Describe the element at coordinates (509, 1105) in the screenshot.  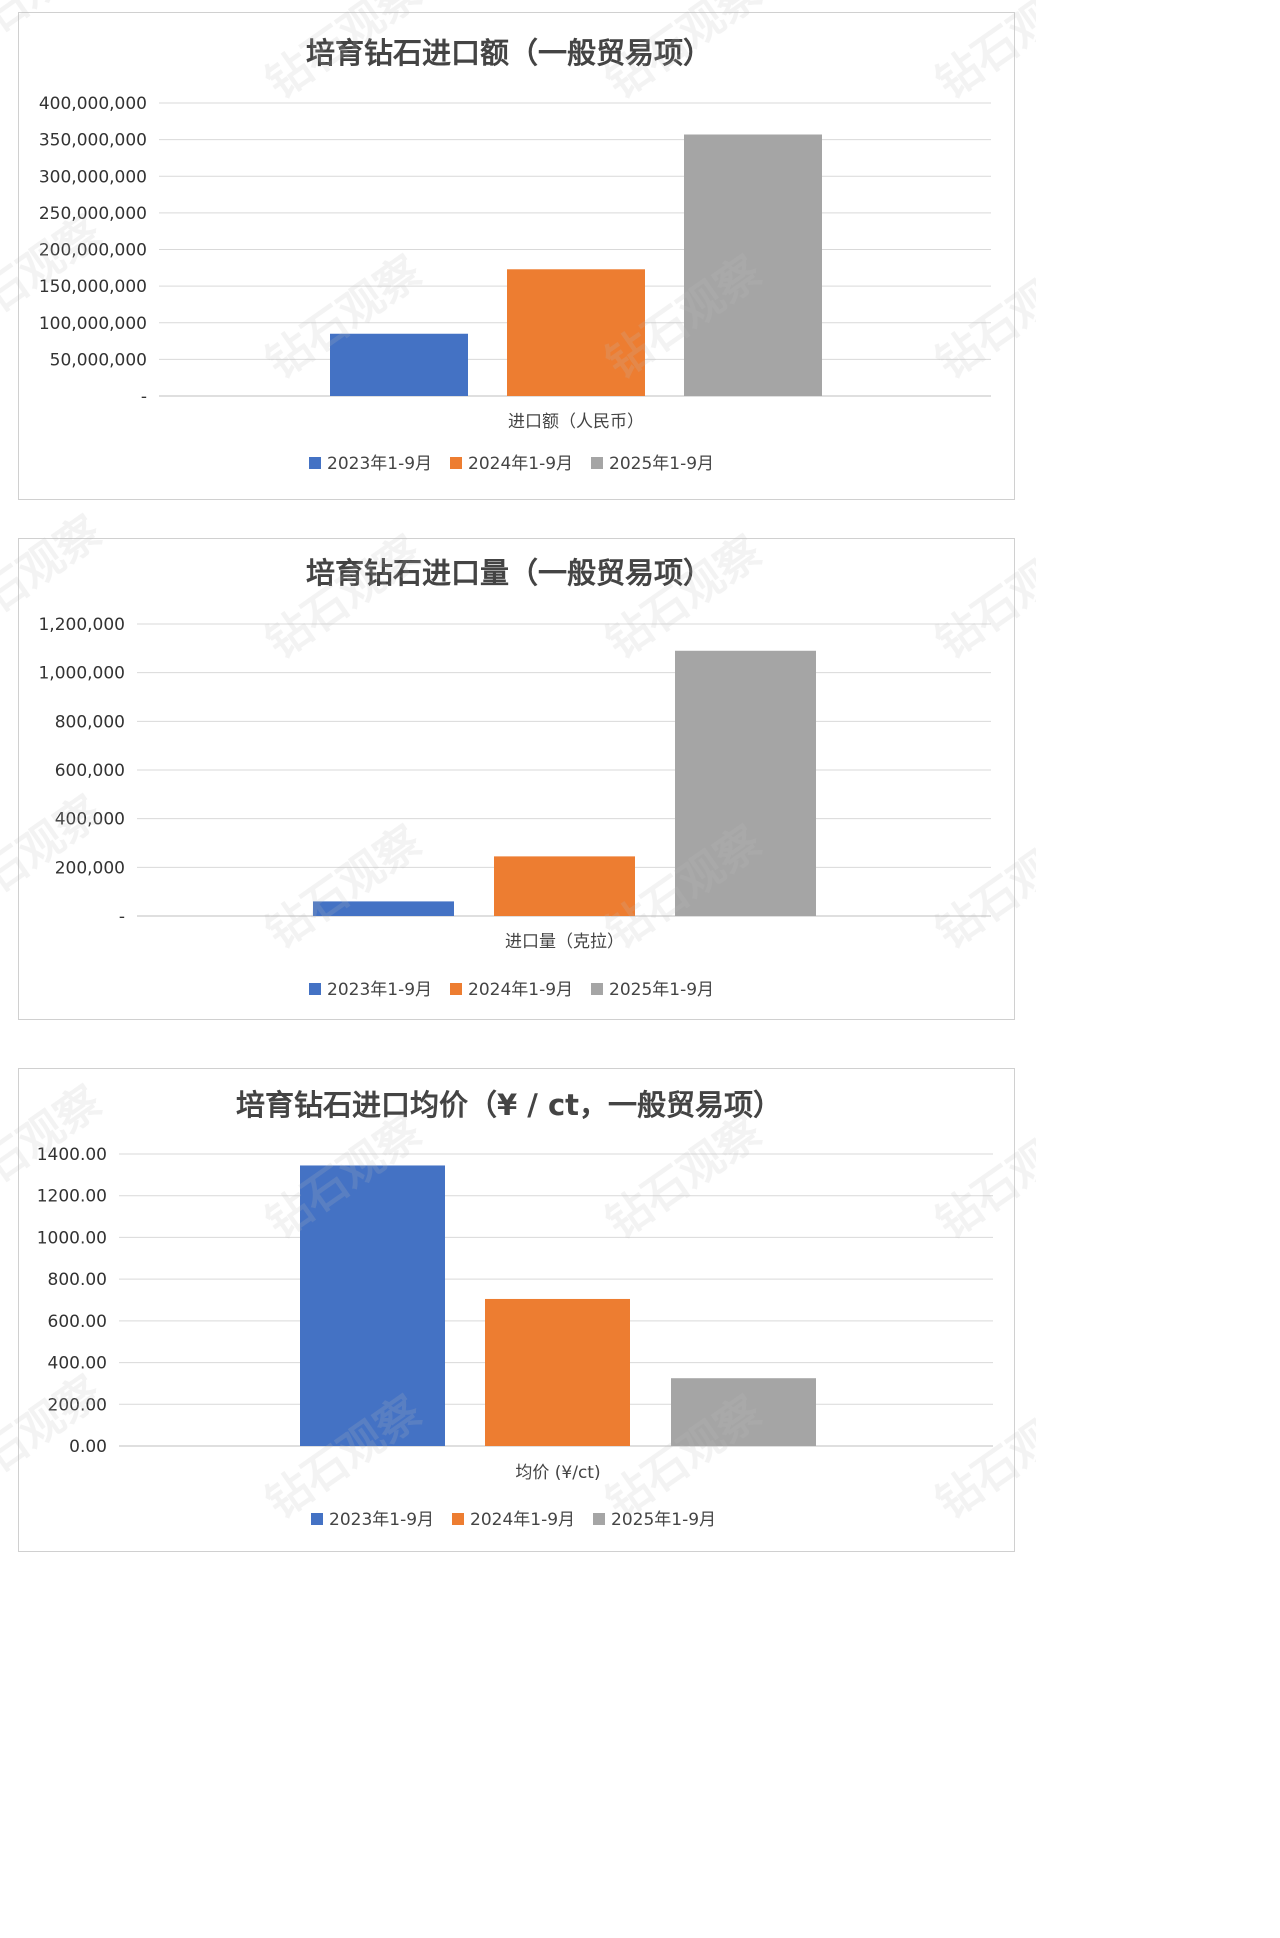
I see `chart-title: 培育钻石进口均价（¥ / ct，一般贸易项）` at that location.